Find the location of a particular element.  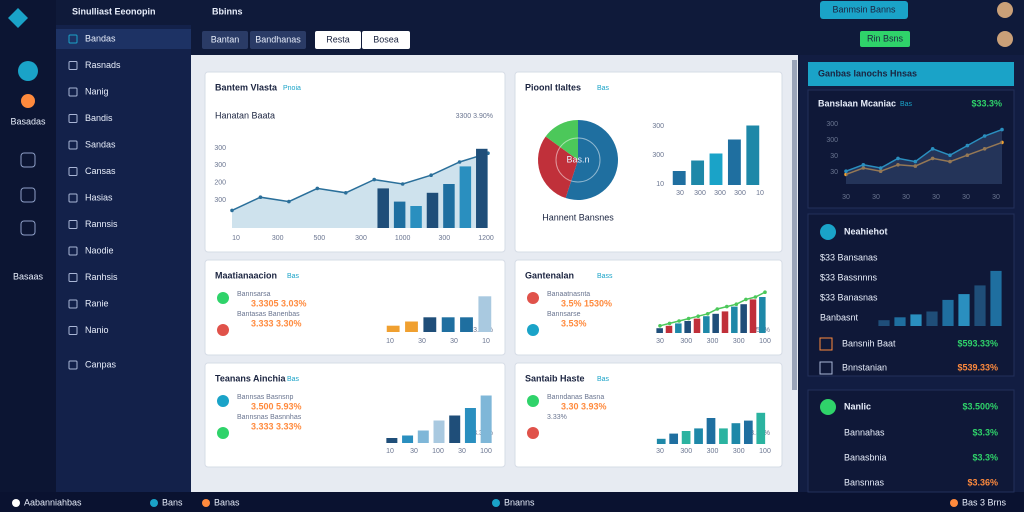

card-tag: Bas is located at coordinates (293, 379).